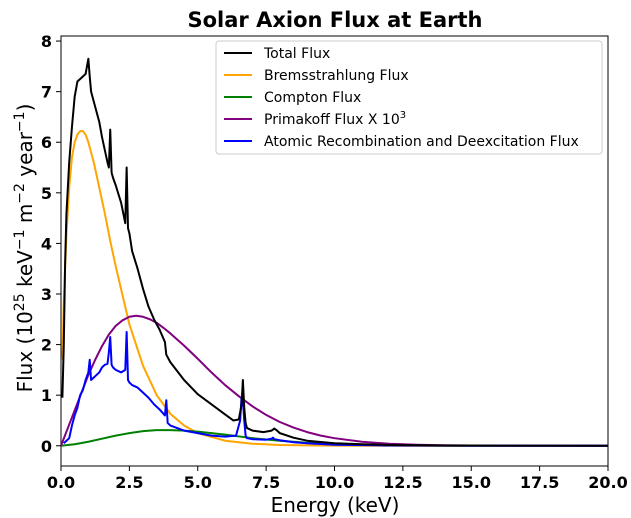 The image size is (631, 518). What do you see at coordinates (198, 482) in the screenshot?
I see `x-tick-label: 5.0` at bounding box center [198, 482].